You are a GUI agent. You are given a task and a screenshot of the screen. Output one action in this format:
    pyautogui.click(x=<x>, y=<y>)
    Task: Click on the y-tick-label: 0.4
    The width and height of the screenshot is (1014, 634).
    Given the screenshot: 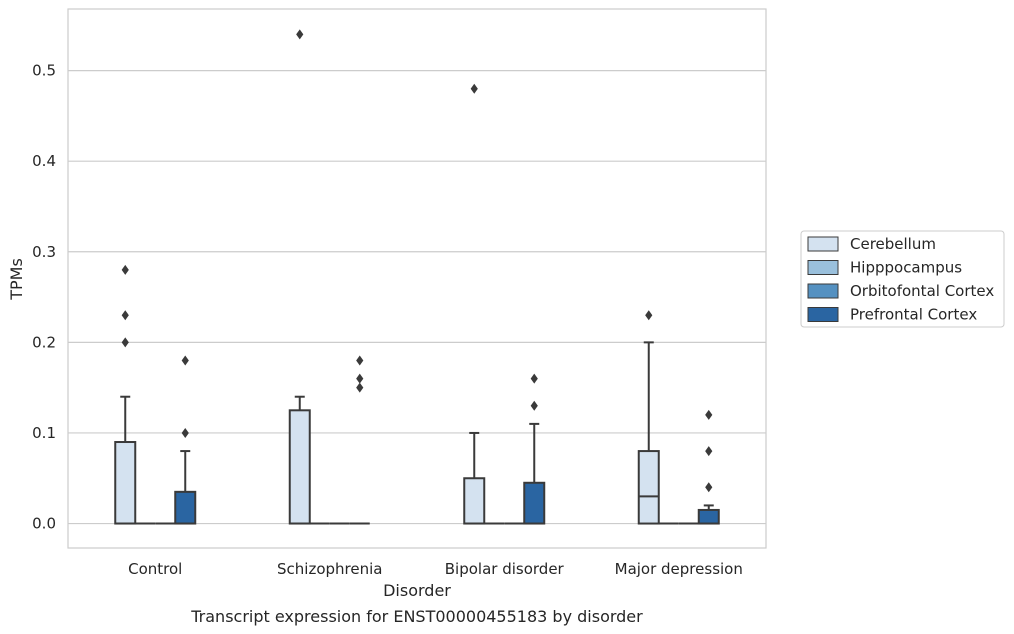 What is the action you would take?
    pyautogui.click(x=44, y=161)
    